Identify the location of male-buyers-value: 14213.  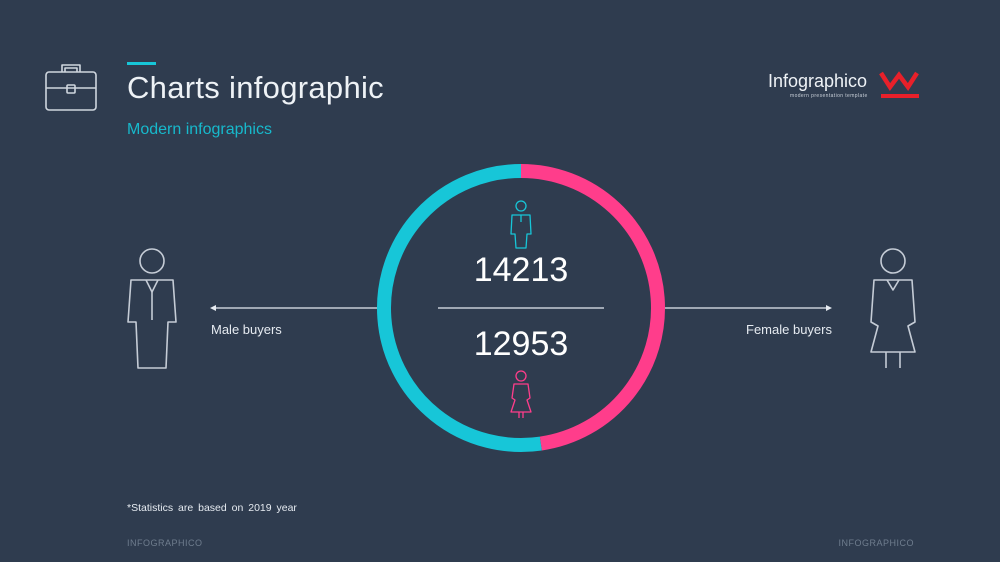
(521, 270).